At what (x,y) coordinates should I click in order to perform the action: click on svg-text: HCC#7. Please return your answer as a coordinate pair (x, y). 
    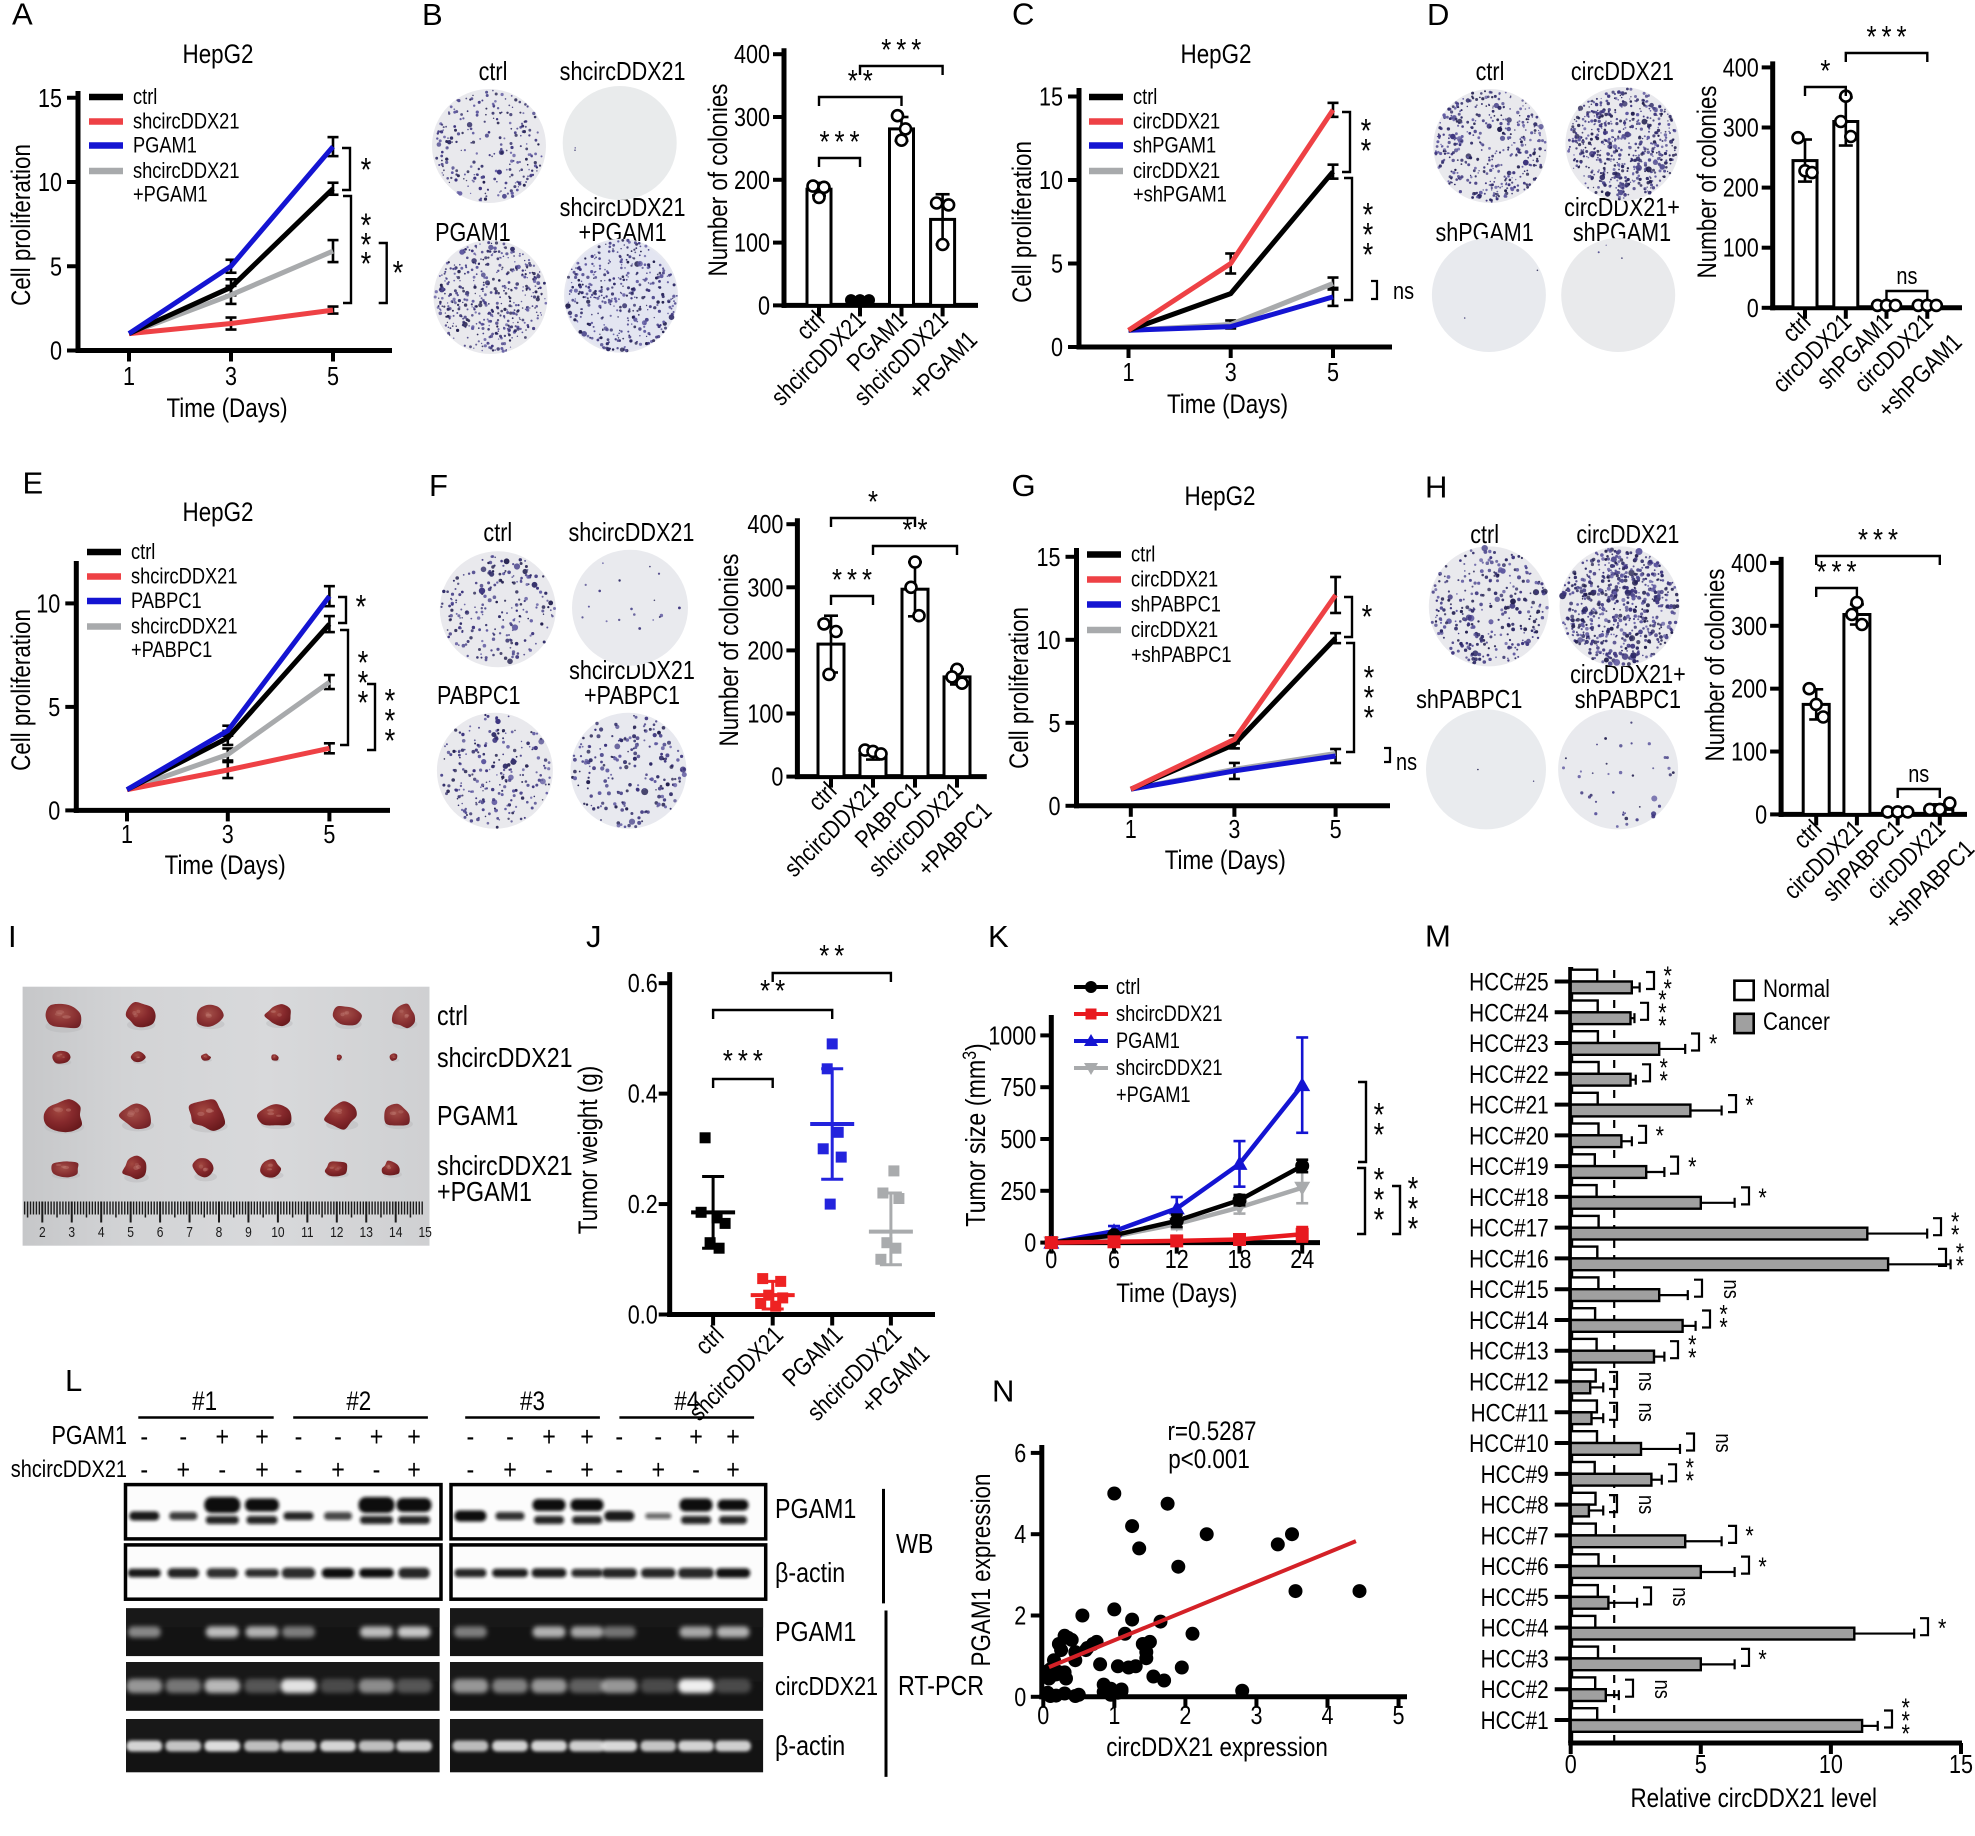
    Looking at the image, I should click on (1515, 1536).